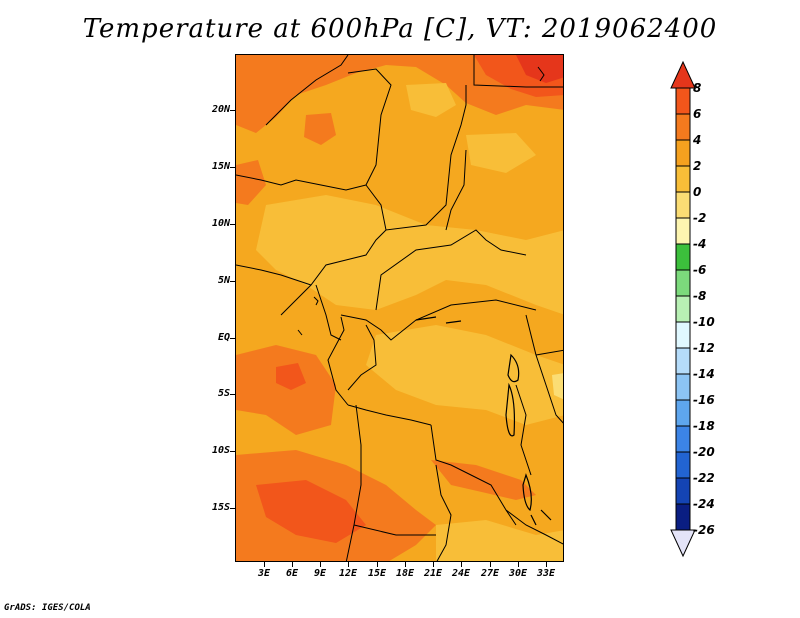  I want to click on y-tick-10n: 10N, so click(220, 223).